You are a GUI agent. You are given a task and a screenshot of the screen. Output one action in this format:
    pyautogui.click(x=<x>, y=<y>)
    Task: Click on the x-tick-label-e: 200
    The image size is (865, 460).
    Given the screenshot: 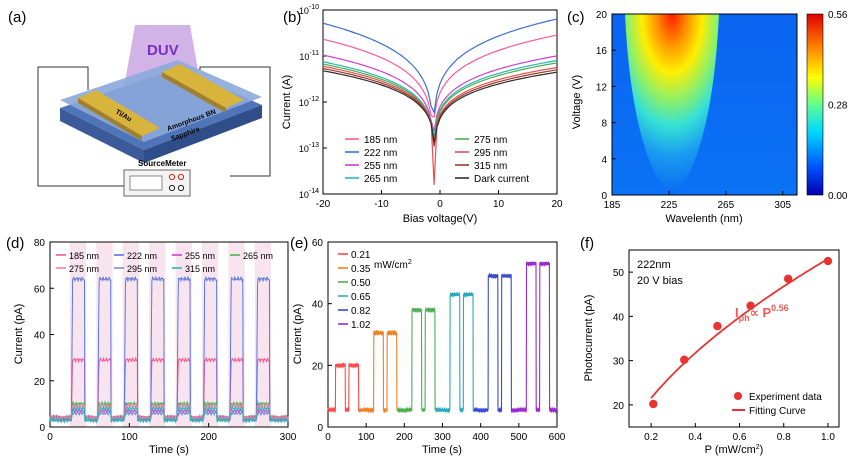 What is the action you would take?
    pyautogui.click(x=404, y=437)
    